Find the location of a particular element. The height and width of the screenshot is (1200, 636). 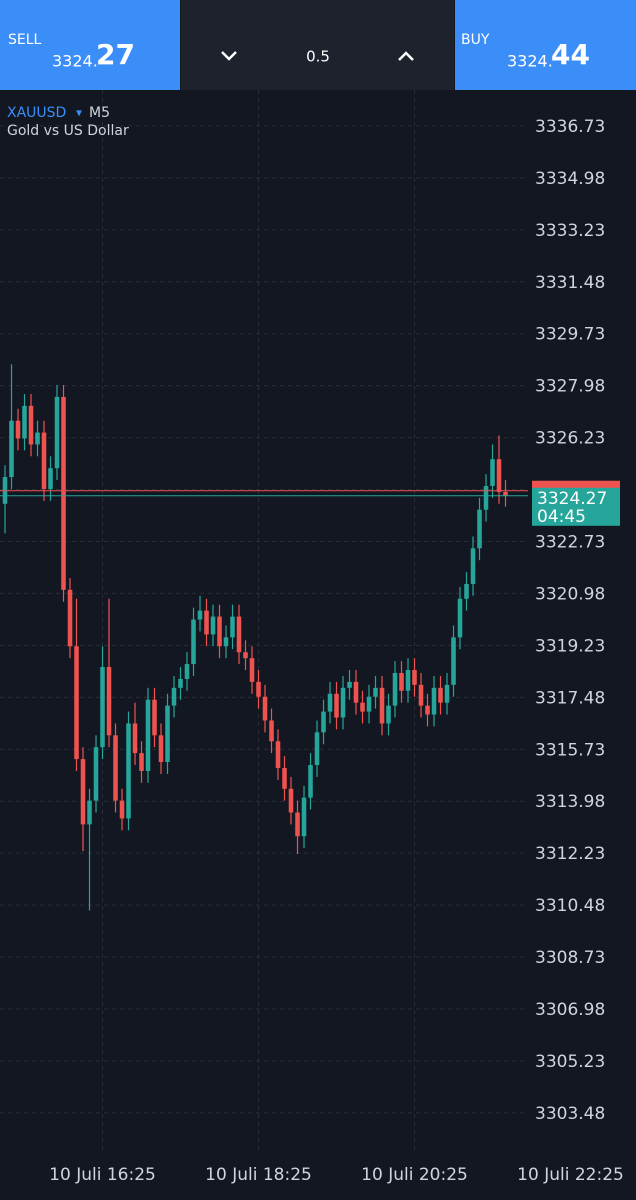

buy-label: BUY is located at coordinates (475, 40).